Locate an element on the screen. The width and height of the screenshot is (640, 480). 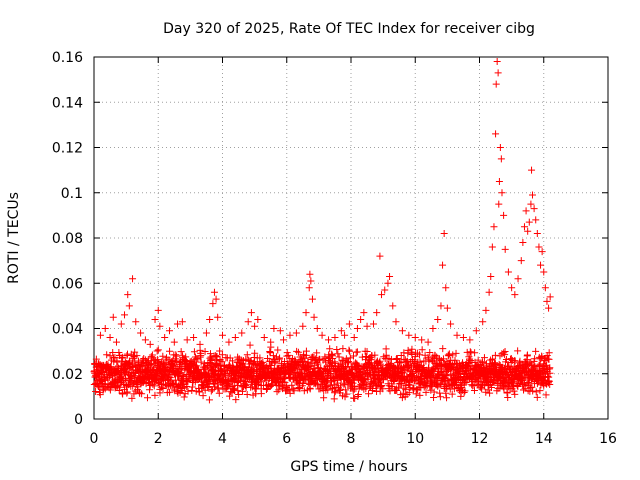
x-tick-label: 4 is located at coordinates (222, 439).